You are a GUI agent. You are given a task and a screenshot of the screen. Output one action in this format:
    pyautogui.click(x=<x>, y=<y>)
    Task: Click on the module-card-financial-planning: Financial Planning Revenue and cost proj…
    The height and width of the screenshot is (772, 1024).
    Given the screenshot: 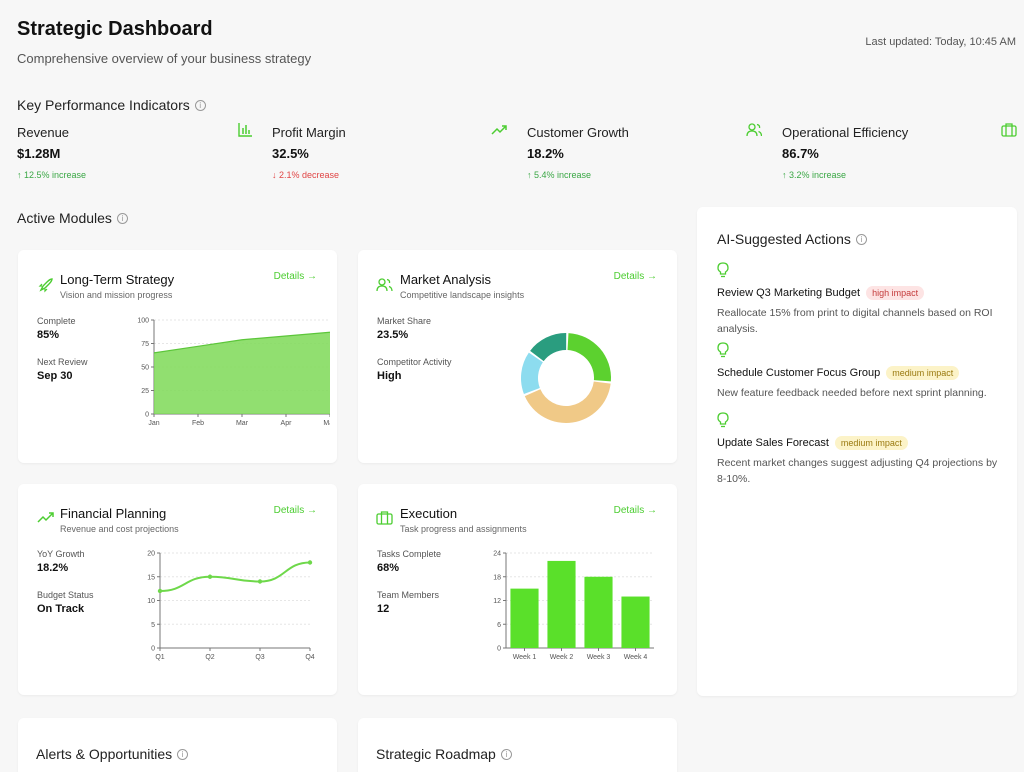 What is the action you would take?
    pyautogui.click(x=177, y=589)
    